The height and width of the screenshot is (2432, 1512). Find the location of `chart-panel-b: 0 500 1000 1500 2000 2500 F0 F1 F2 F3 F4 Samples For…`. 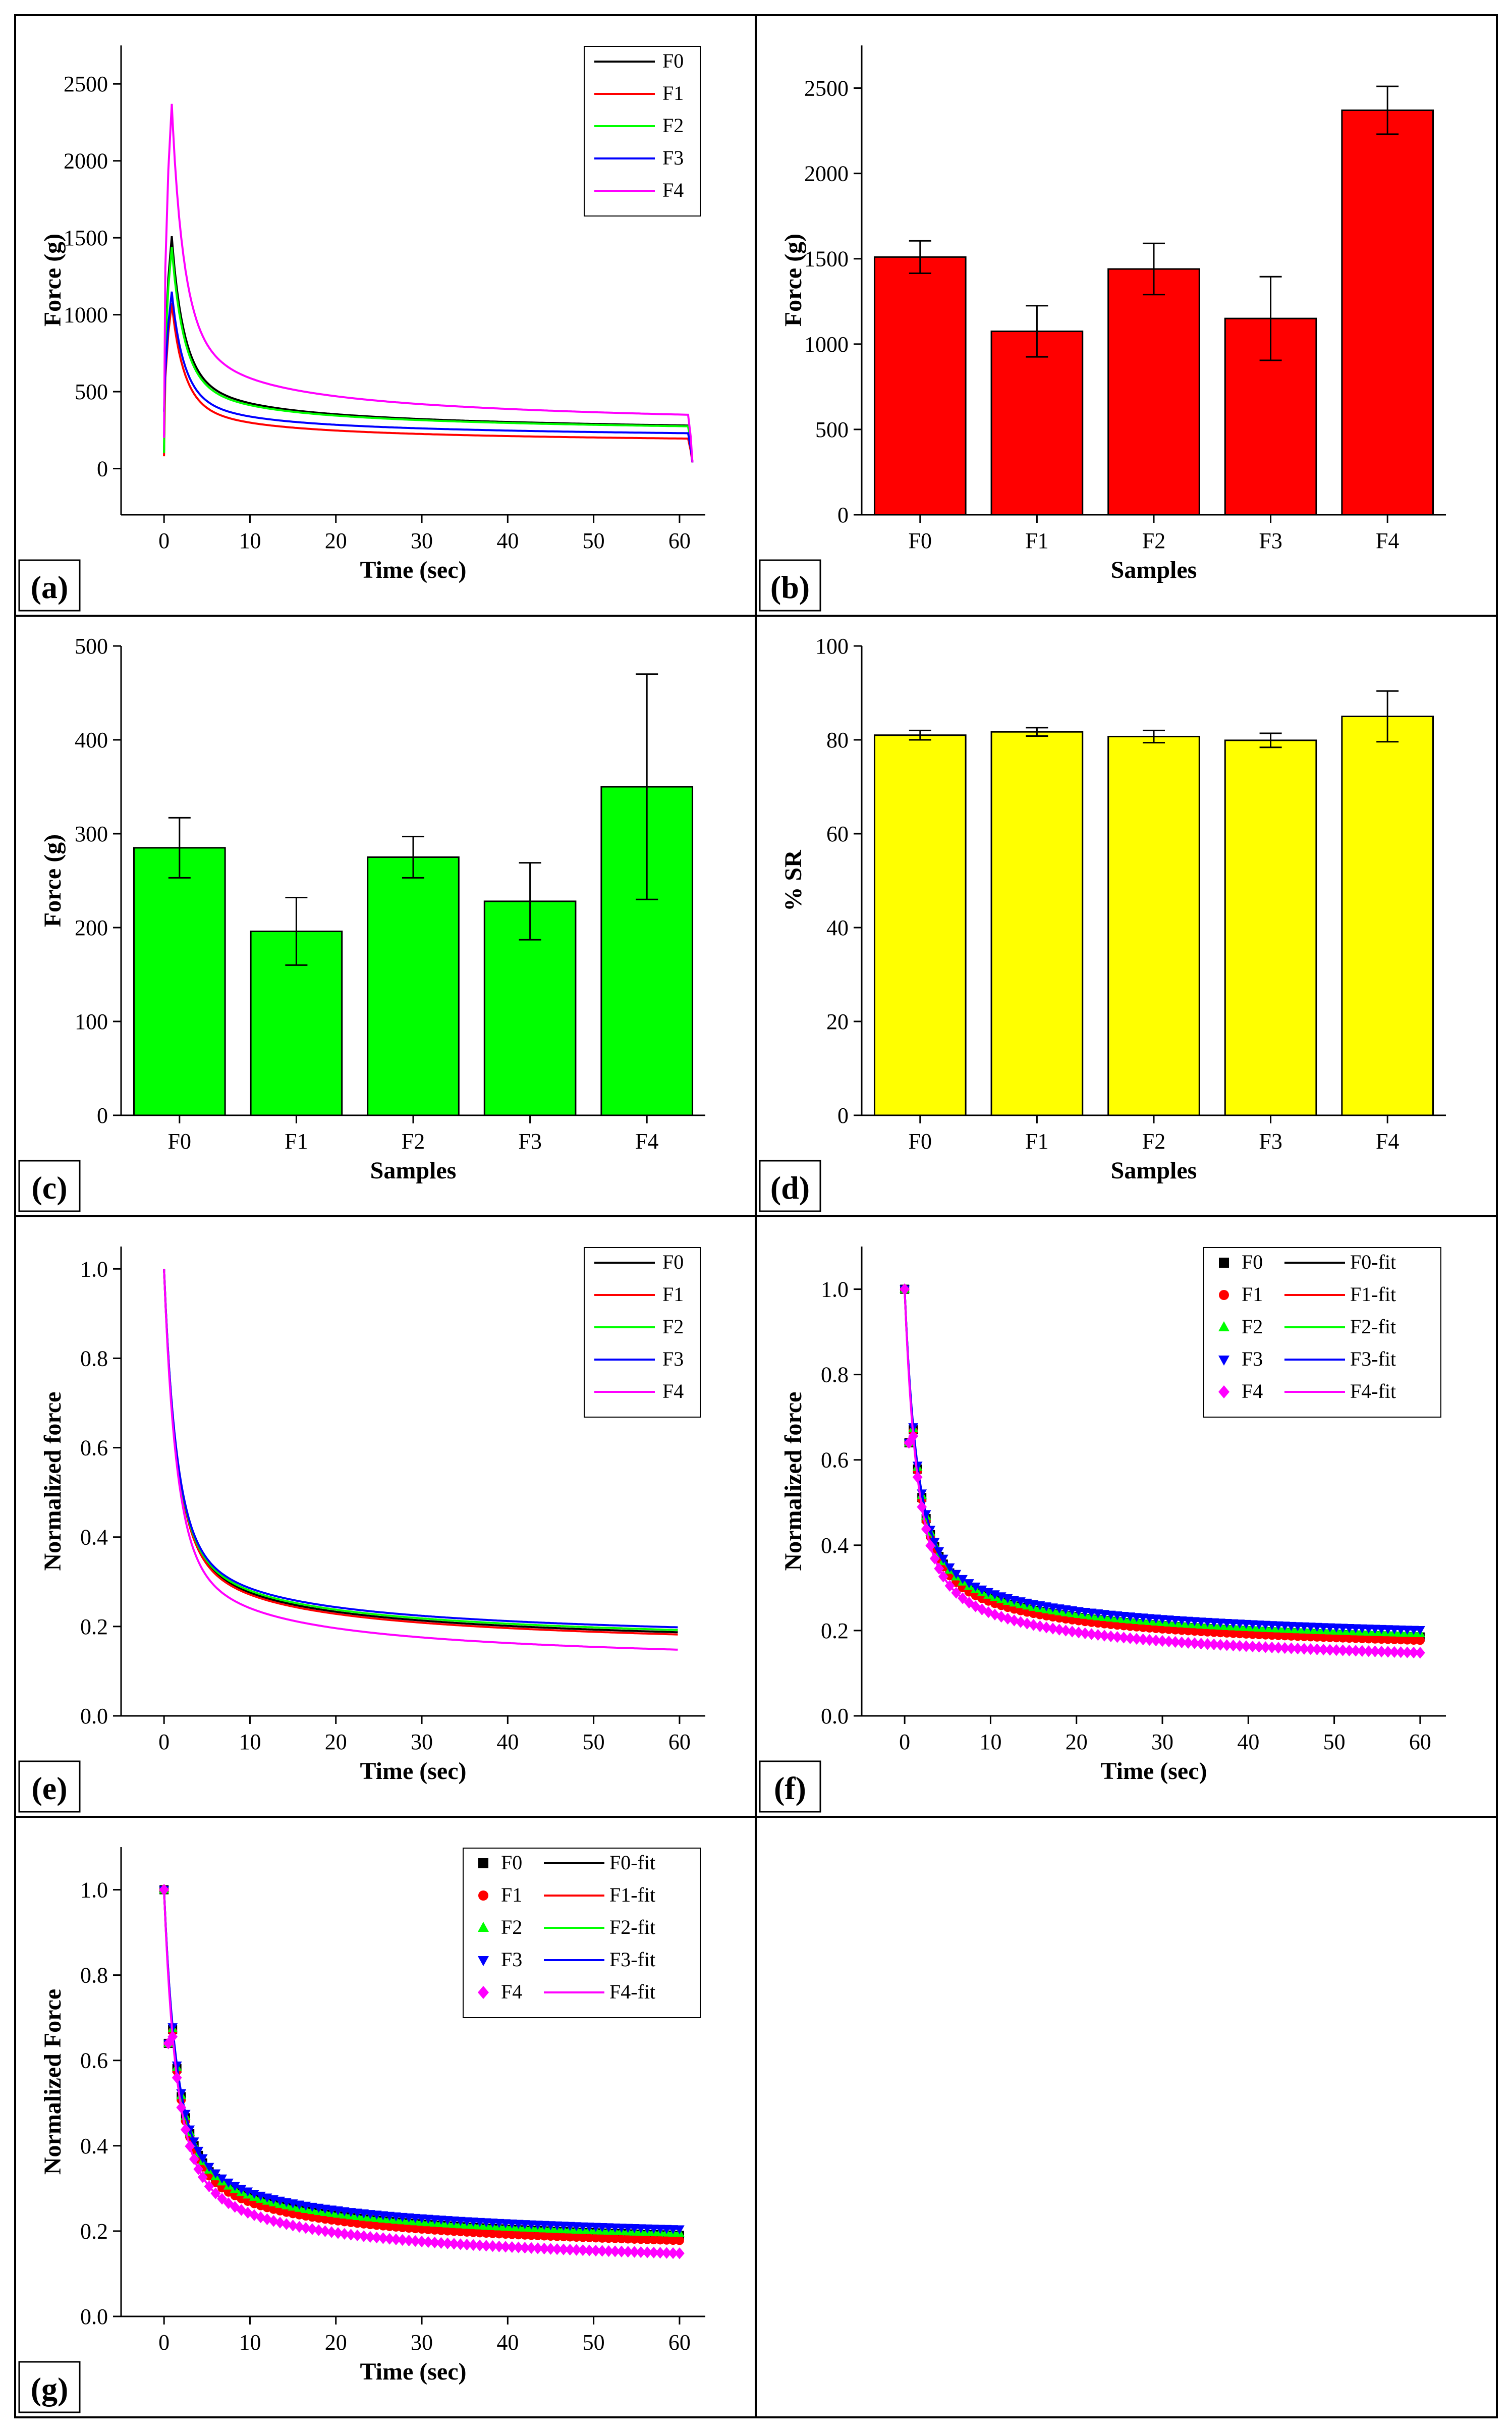

chart-panel-b: 0 500 1000 1500 2000 2500 F0 F1 F2 F3 F4 Samples For… is located at coordinates (1102, 328).